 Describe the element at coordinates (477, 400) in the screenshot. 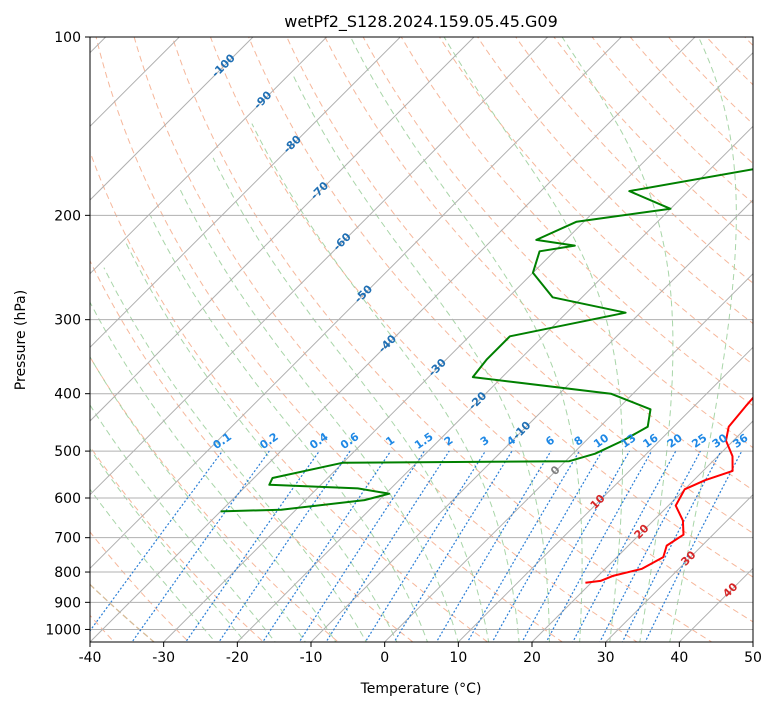

I see `isotherm-label: -20` at that location.